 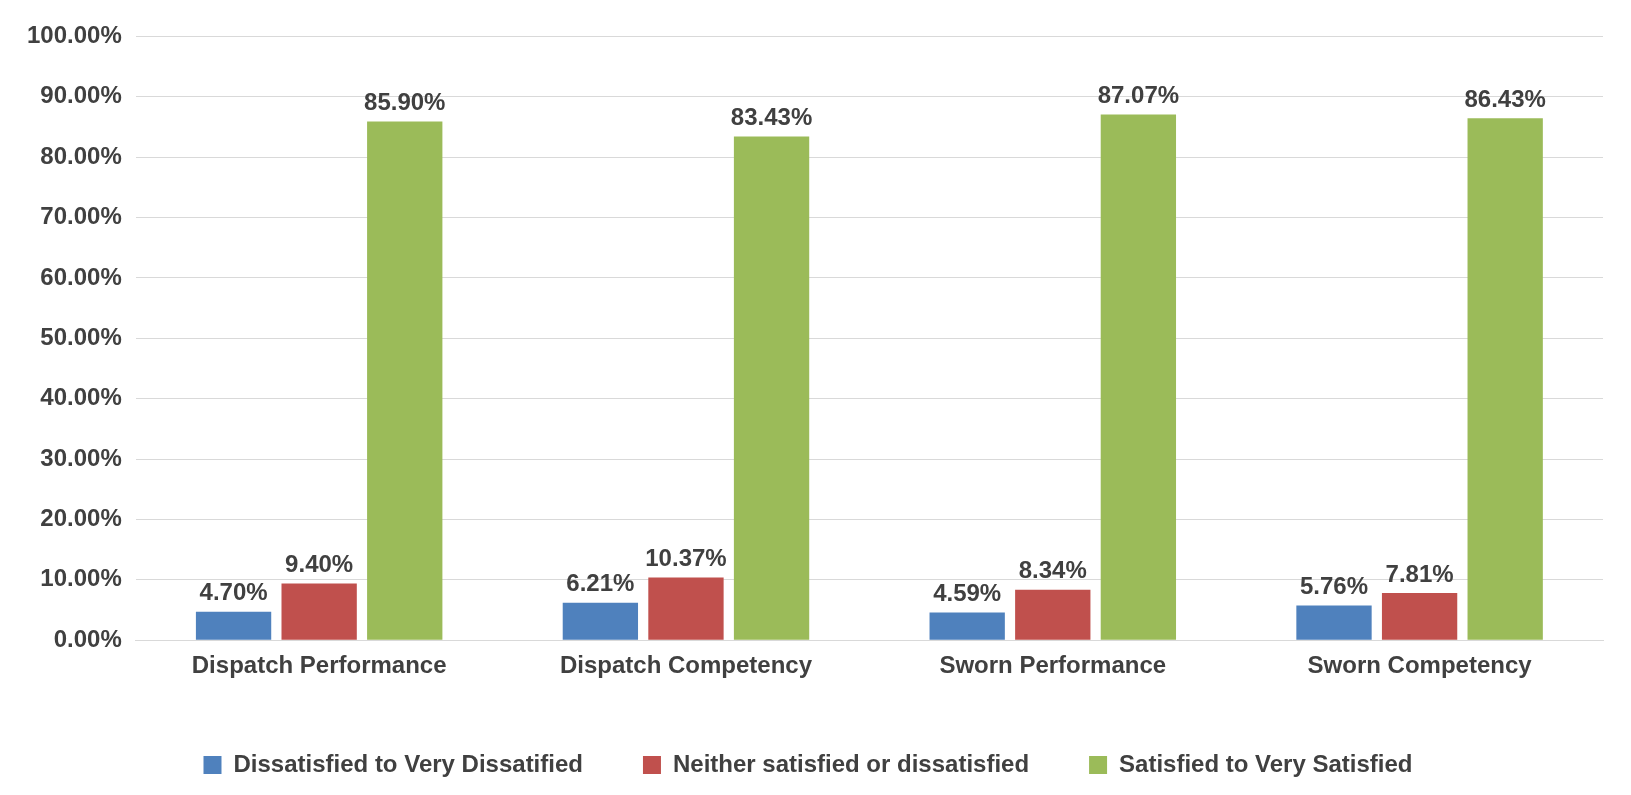 What do you see at coordinates (319, 564) in the screenshot?
I see `data-label: 9.40%` at bounding box center [319, 564].